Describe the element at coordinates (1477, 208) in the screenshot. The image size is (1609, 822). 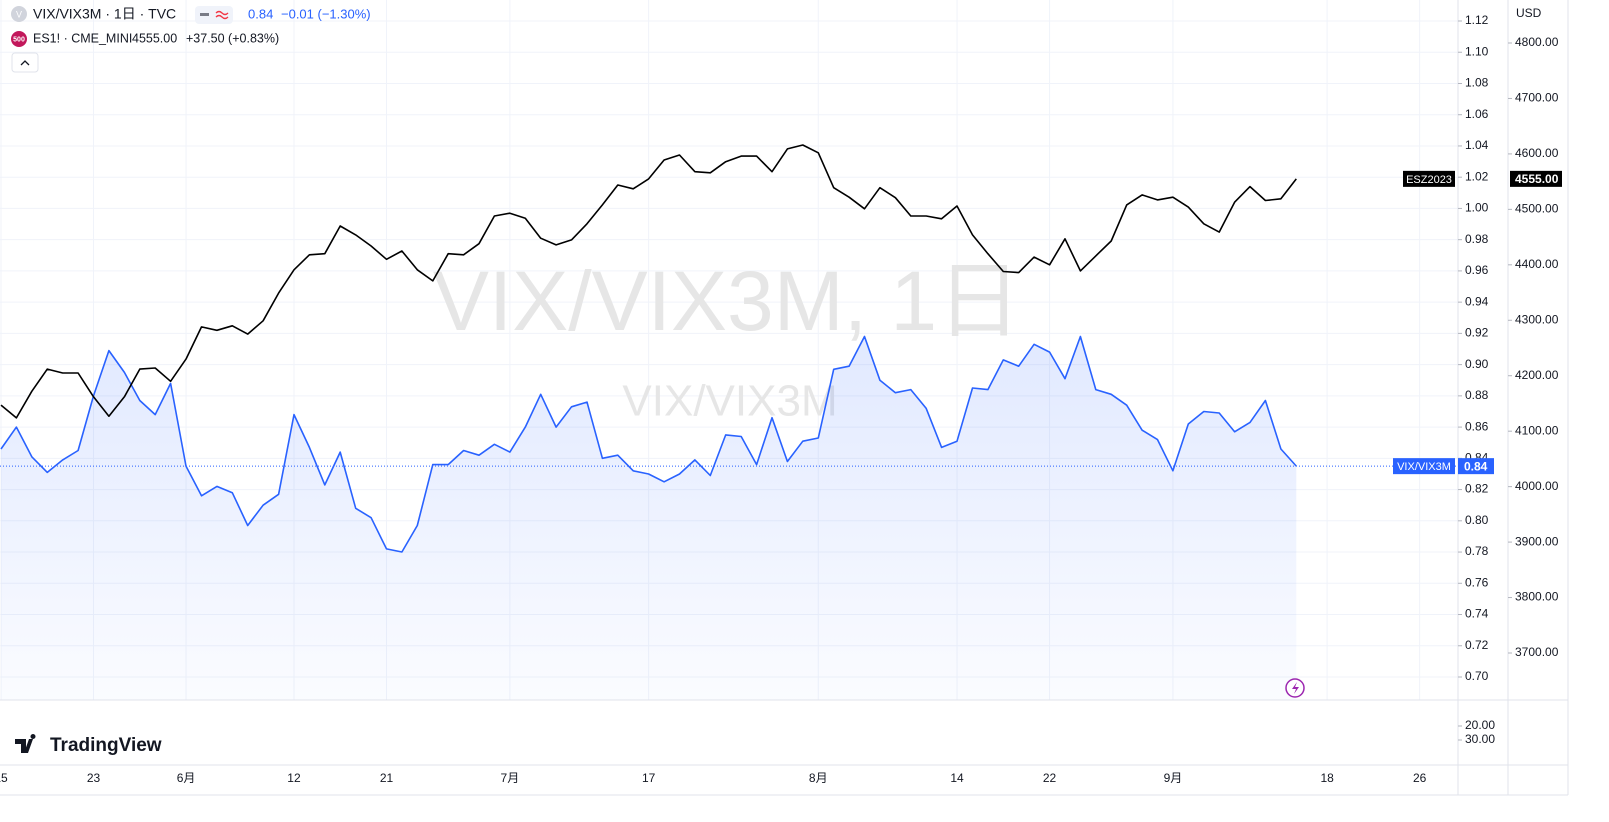
I see `y-tick-label: 1.00` at that location.